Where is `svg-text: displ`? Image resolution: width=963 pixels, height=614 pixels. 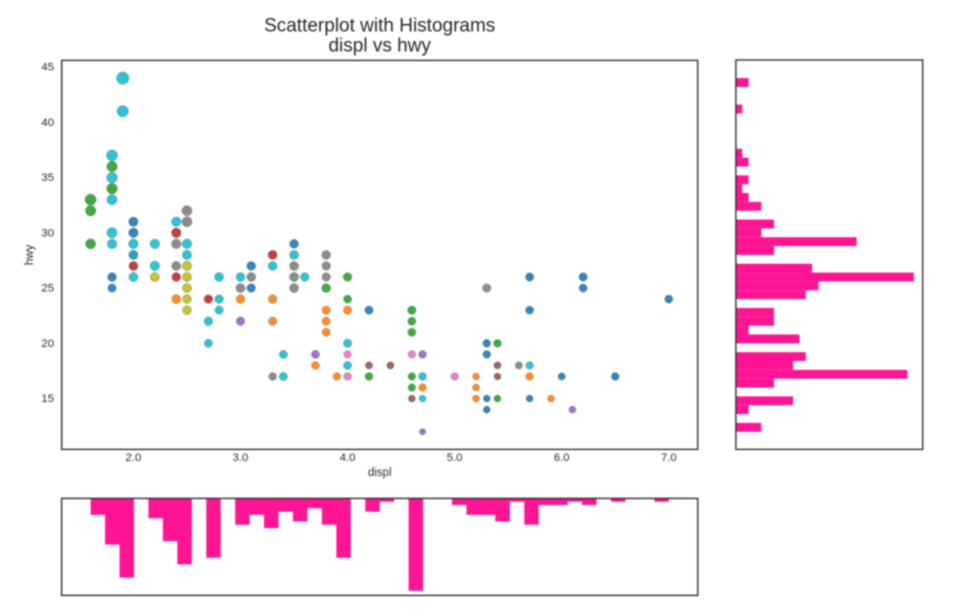
svg-text: displ is located at coordinates (380, 473).